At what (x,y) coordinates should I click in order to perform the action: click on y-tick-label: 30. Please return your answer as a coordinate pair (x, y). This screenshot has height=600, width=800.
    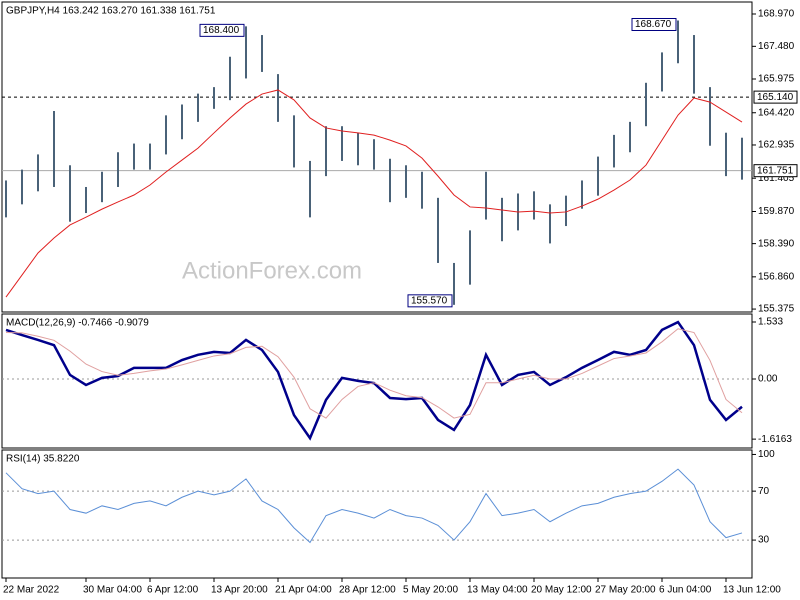
    Looking at the image, I should click on (764, 540).